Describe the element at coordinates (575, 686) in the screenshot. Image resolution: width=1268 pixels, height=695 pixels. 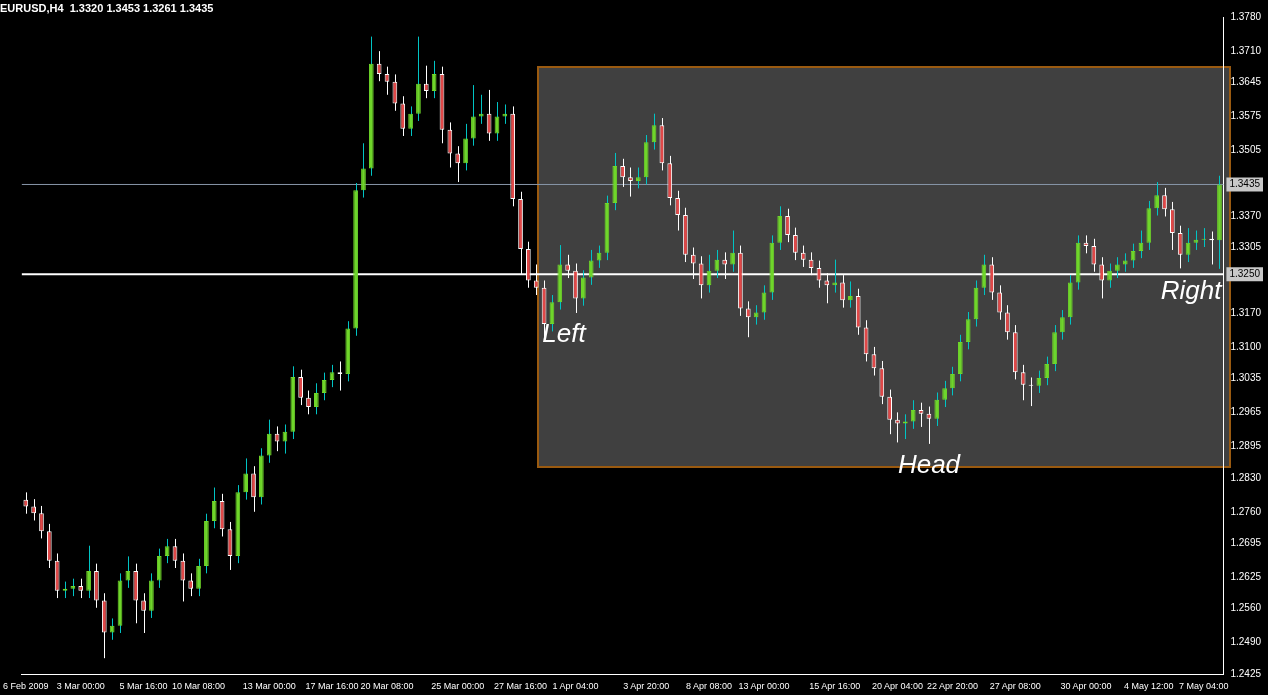
I see `x-tick-label: 1 Apr 04:00` at that location.